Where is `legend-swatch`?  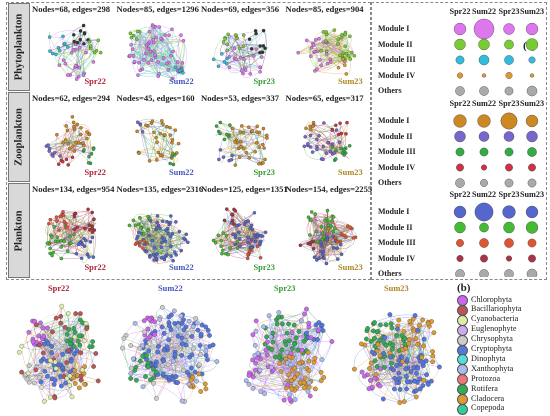 legend-swatch is located at coordinates (462, 340).